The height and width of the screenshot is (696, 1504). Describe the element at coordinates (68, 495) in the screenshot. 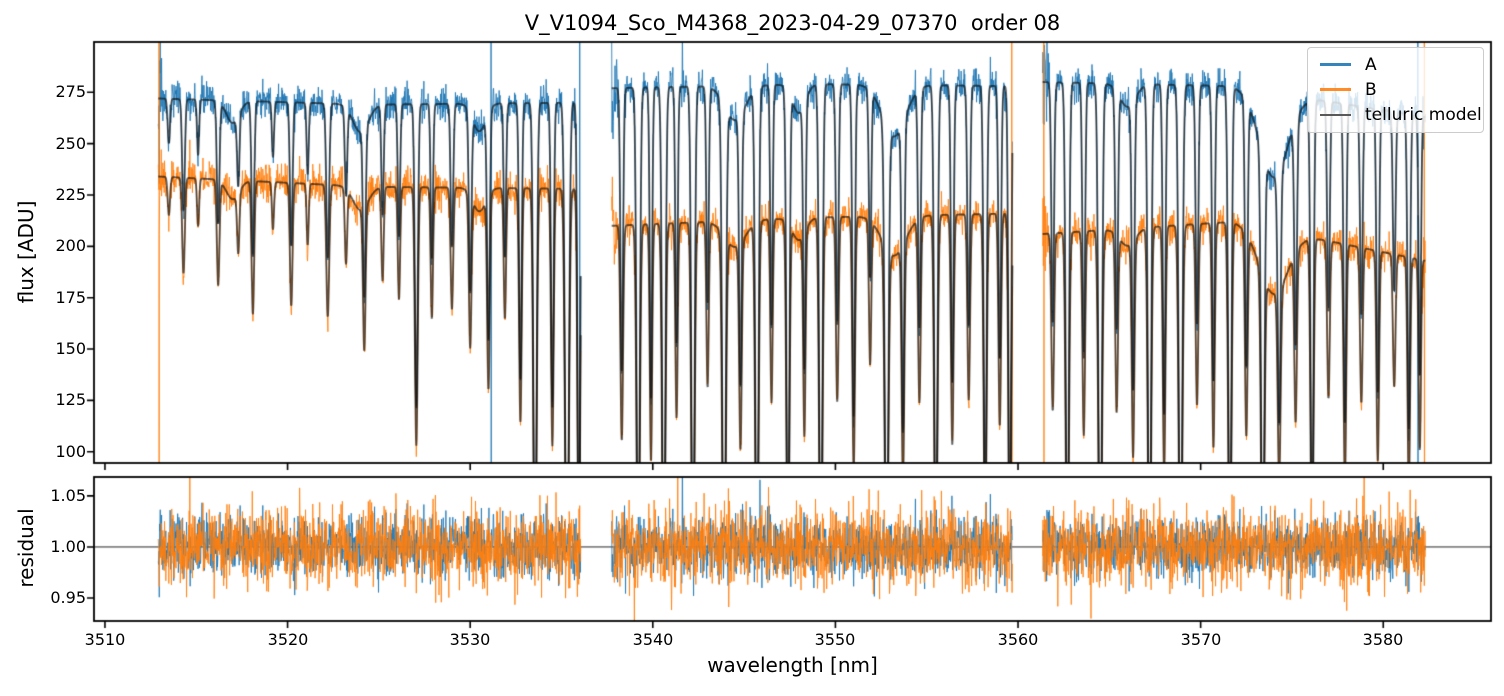

I see `bottom-y-tick-label: 1.05` at that location.